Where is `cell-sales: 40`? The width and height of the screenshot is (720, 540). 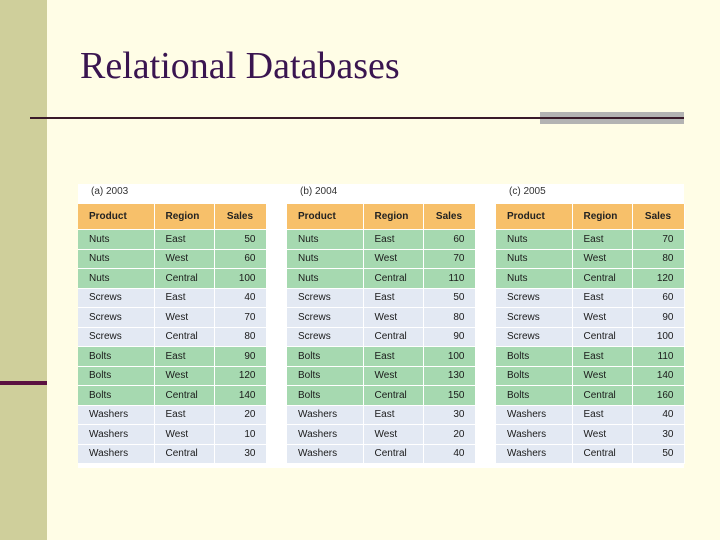
cell-sales: 40 is located at coordinates (240, 298).